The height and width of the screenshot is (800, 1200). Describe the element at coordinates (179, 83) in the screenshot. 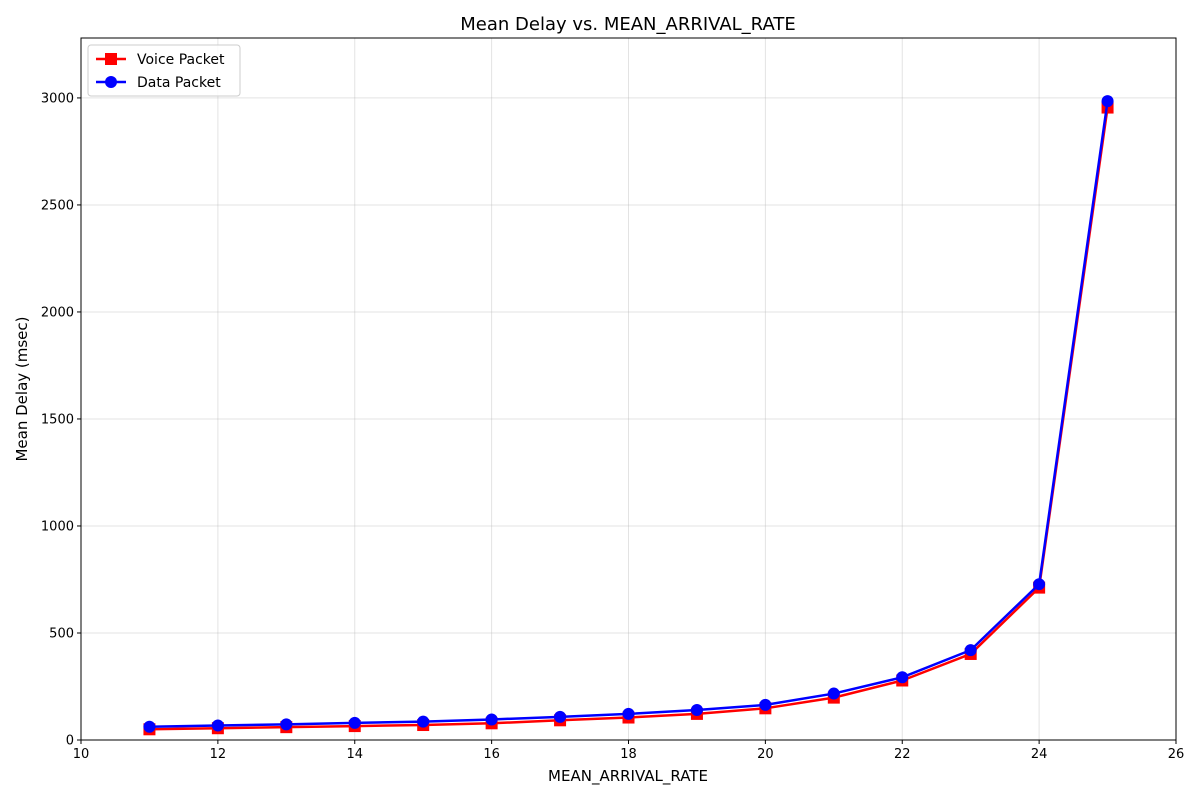

I see `legend-data-label: Data Packet` at that location.